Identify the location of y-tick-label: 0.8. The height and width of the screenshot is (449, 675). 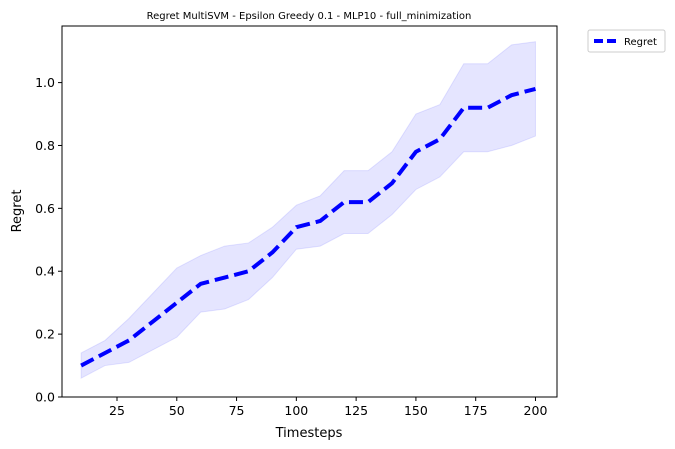
(45, 145).